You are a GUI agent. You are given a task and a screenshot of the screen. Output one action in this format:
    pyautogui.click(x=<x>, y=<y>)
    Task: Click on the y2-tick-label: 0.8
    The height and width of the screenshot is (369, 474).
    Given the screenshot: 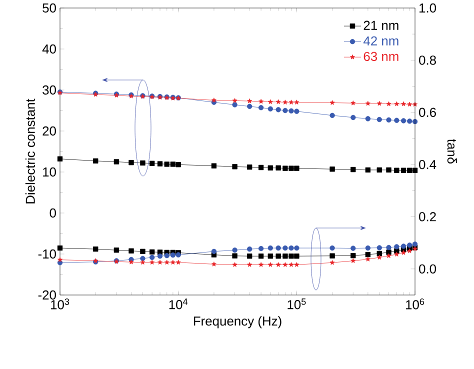 What is the action you would take?
    pyautogui.click(x=427, y=60)
    